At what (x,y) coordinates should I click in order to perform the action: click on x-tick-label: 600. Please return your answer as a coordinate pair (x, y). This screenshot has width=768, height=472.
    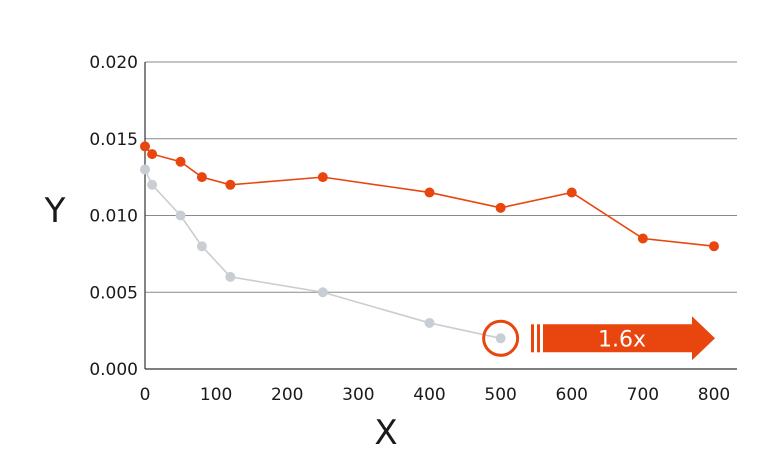
    Looking at the image, I should click on (572, 395).